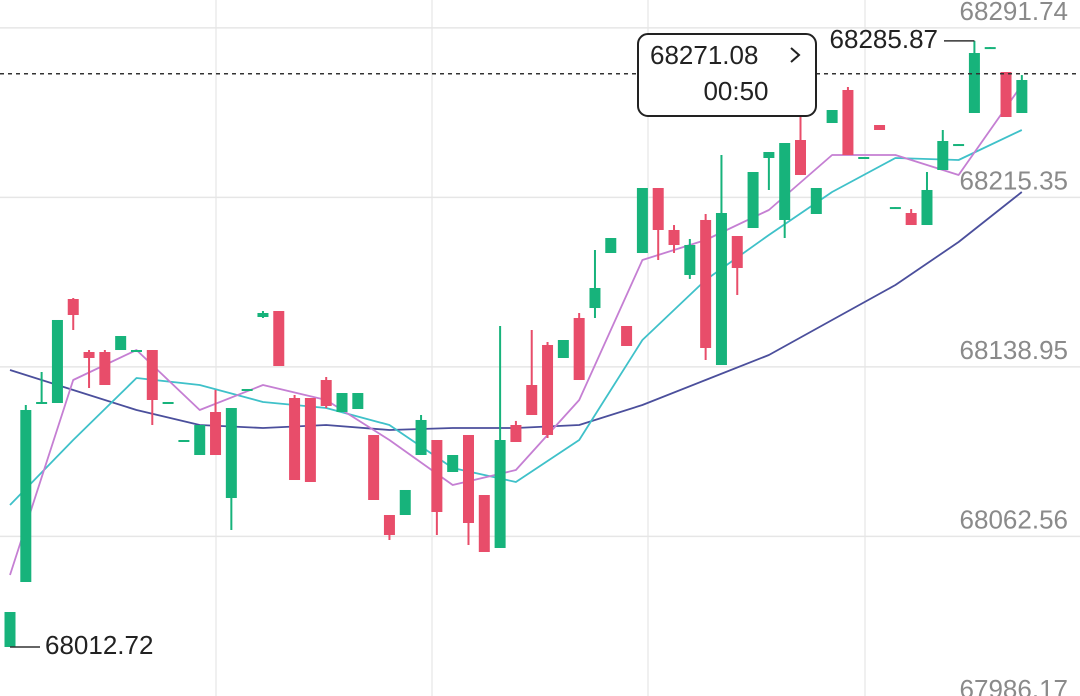  I want to click on y-tick-label: 67986.17, so click(1014, 685).